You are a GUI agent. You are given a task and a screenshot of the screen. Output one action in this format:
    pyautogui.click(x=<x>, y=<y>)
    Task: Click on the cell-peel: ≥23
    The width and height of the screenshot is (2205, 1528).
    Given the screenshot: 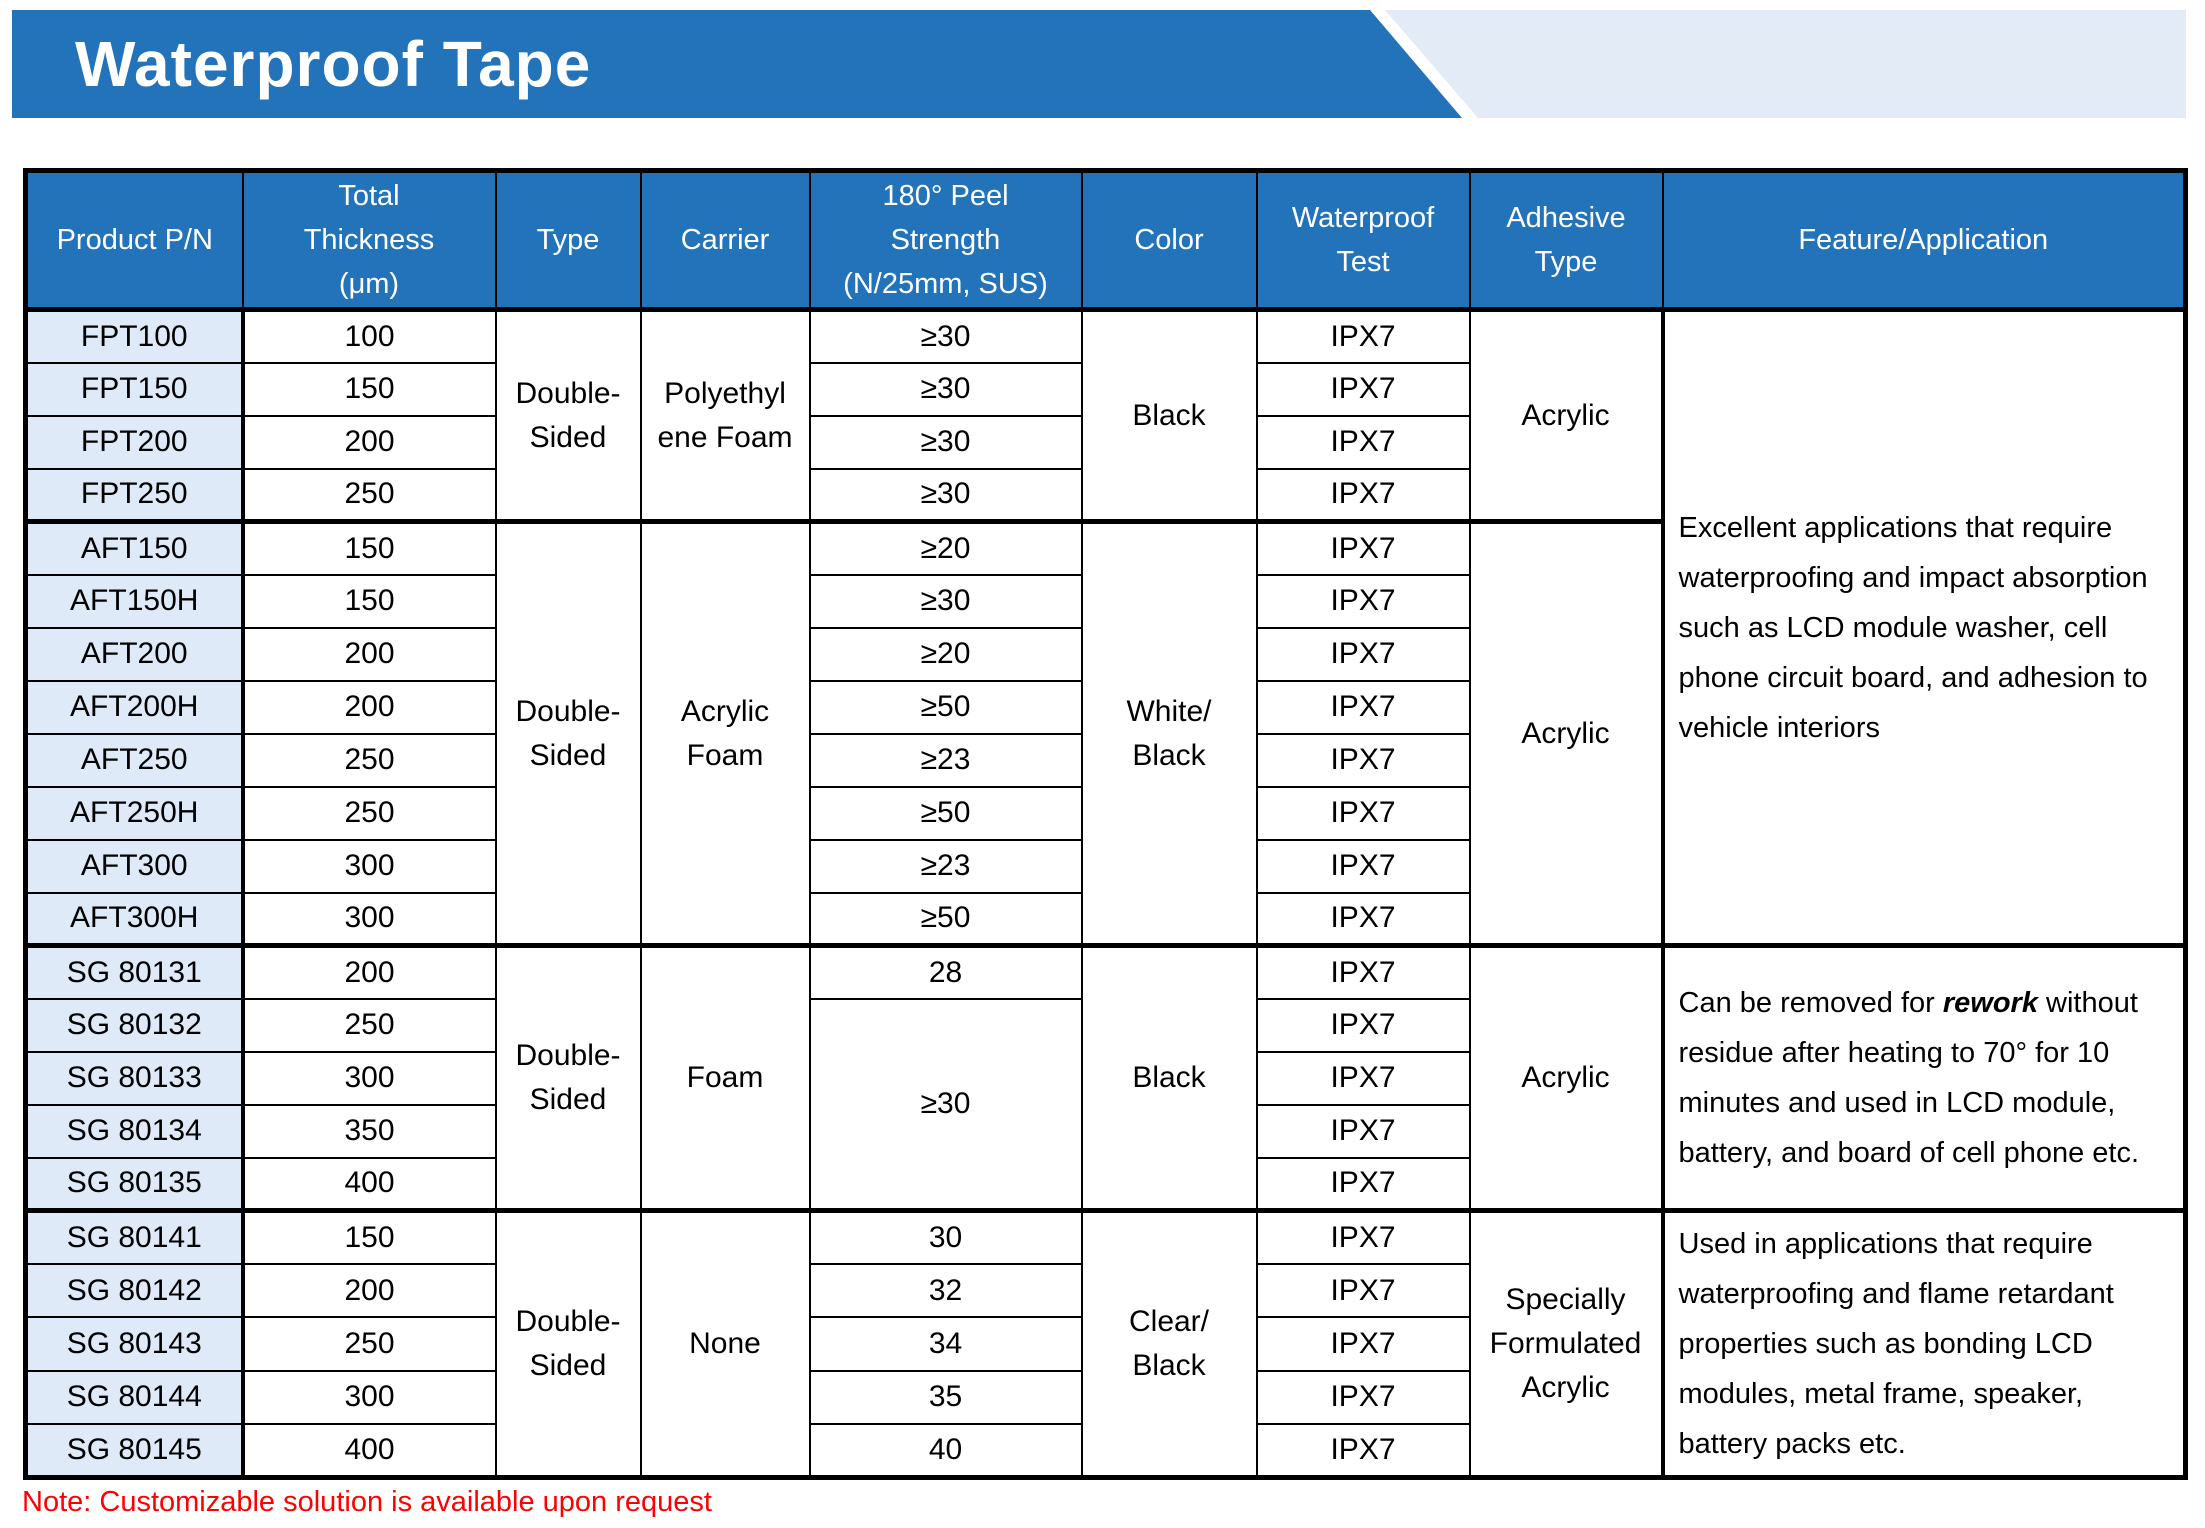 What is the action you would take?
    pyautogui.click(x=945, y=760)
    